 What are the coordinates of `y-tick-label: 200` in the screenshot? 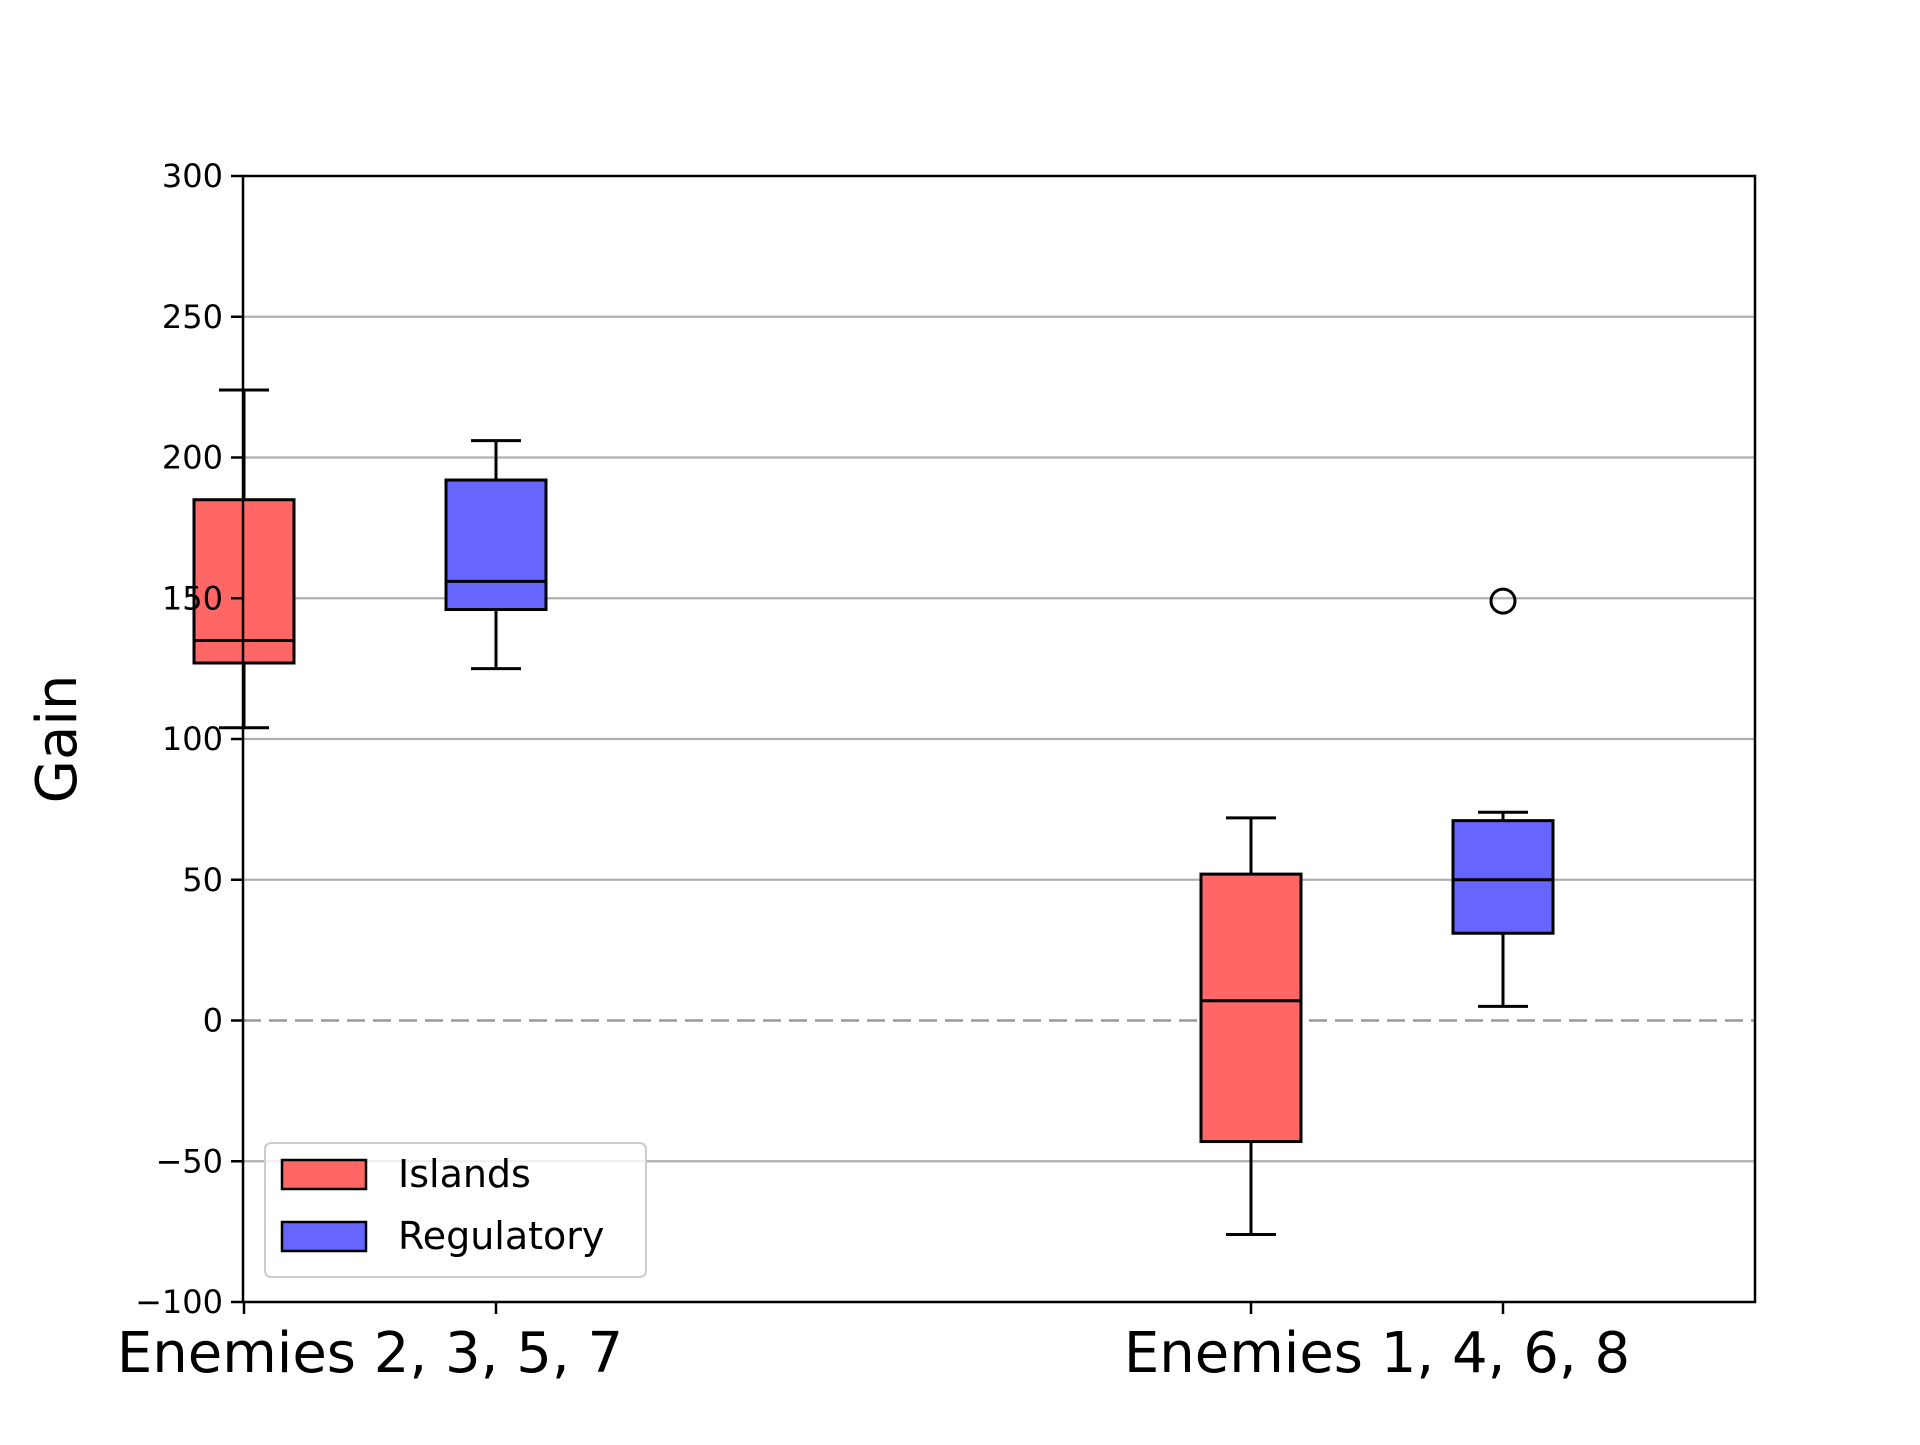 It's located at (192, 458).